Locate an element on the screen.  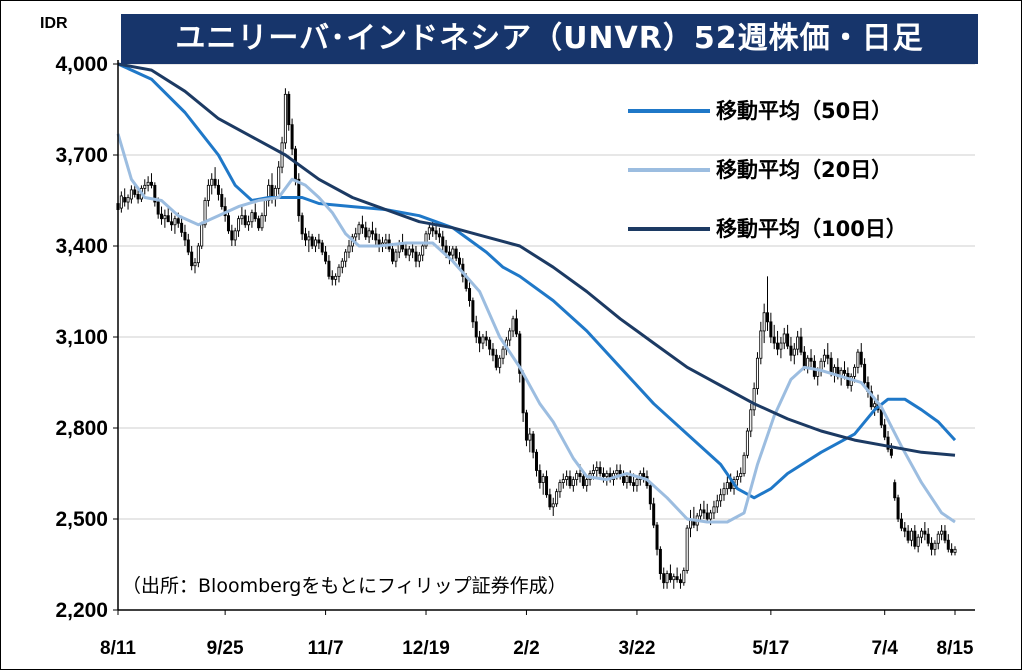
y-tick-label-4: 3,400 is located at coordinates (81, 246).